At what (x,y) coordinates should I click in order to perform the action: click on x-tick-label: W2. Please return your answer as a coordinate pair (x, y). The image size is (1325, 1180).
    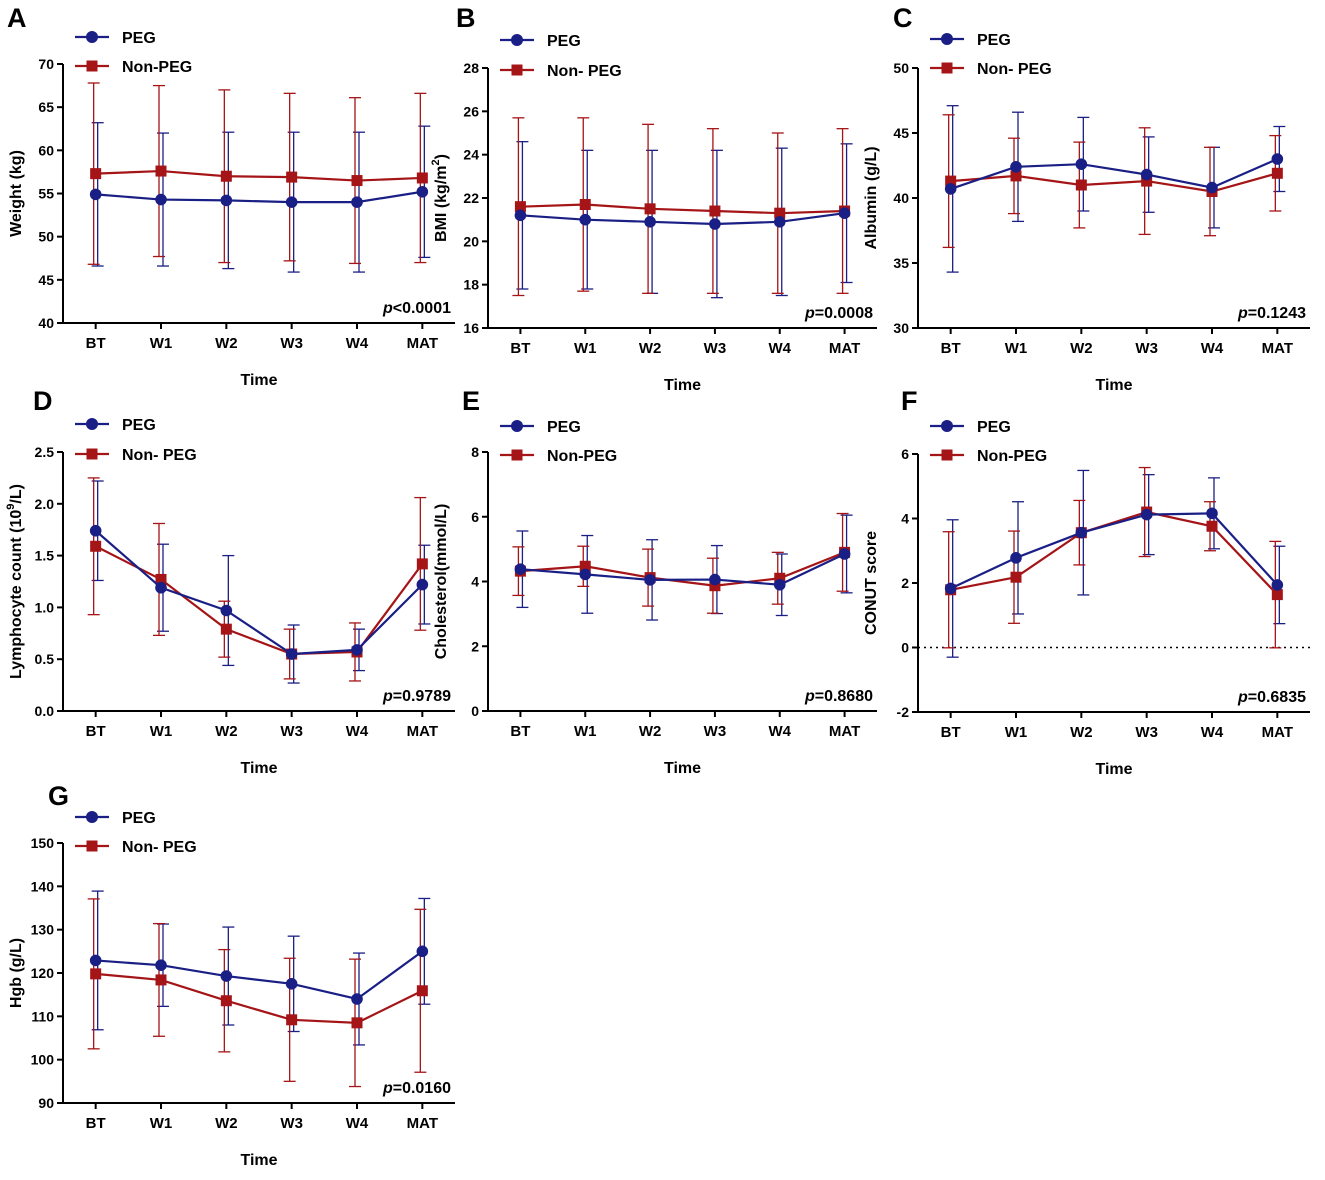
    Looking at the image, I should click on (1081, 732).